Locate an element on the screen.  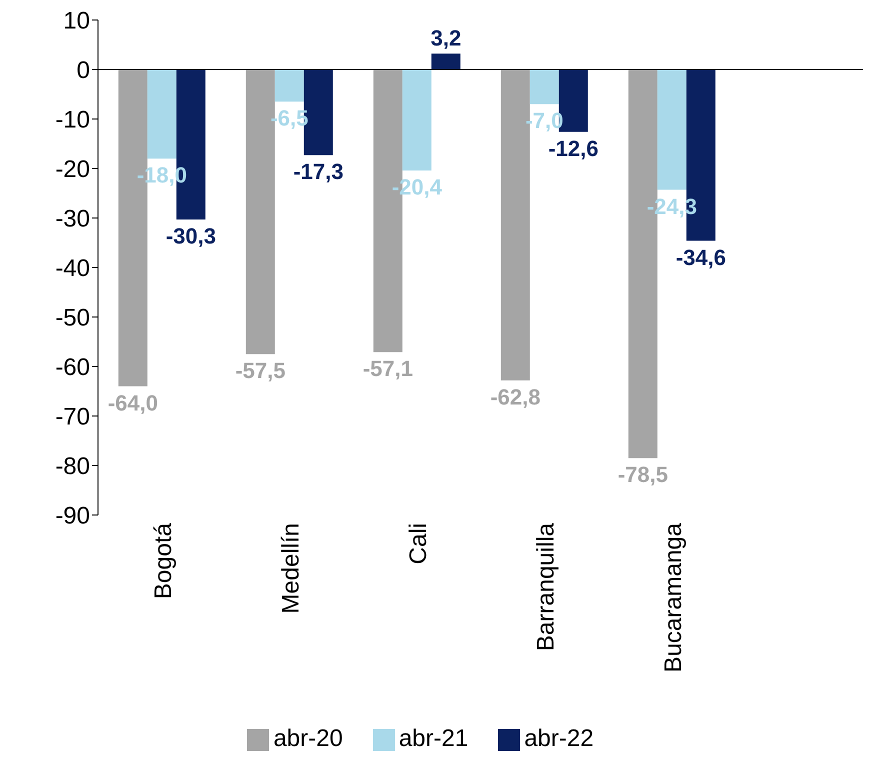
data-label: -64,0 is located at coordinates (133, 403).